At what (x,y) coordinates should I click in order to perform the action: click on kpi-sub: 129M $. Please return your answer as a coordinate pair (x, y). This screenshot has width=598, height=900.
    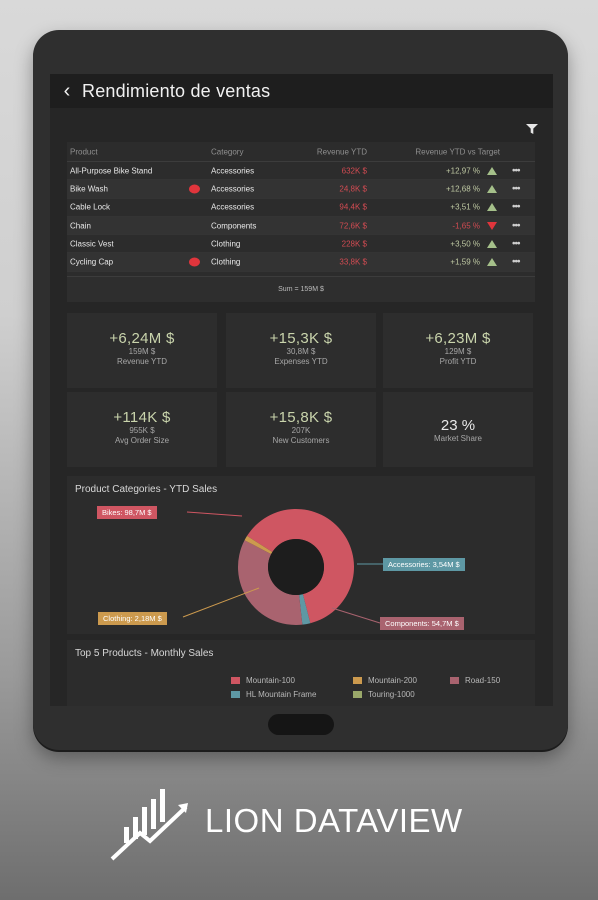
    Looking at the image, I should click on (458, 351).